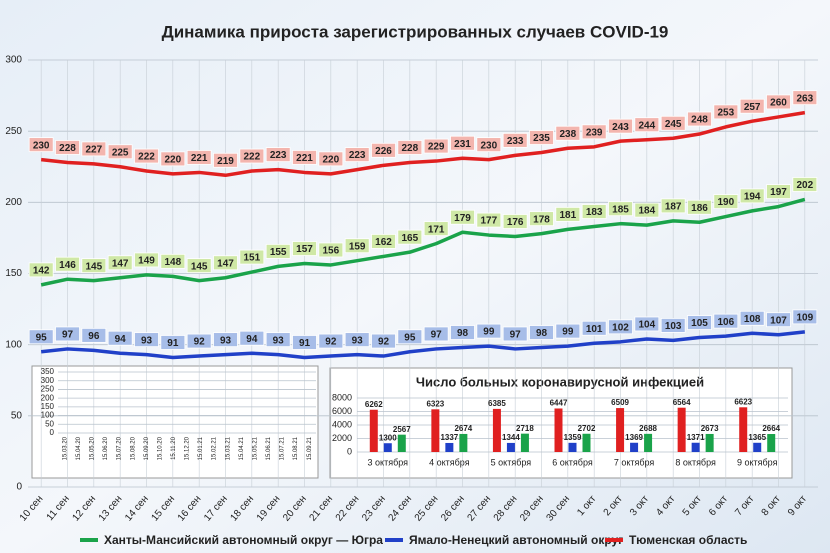 The height and width of the screenshot is (553, 830). I want to click on value-label: 243, so click(620, 127).